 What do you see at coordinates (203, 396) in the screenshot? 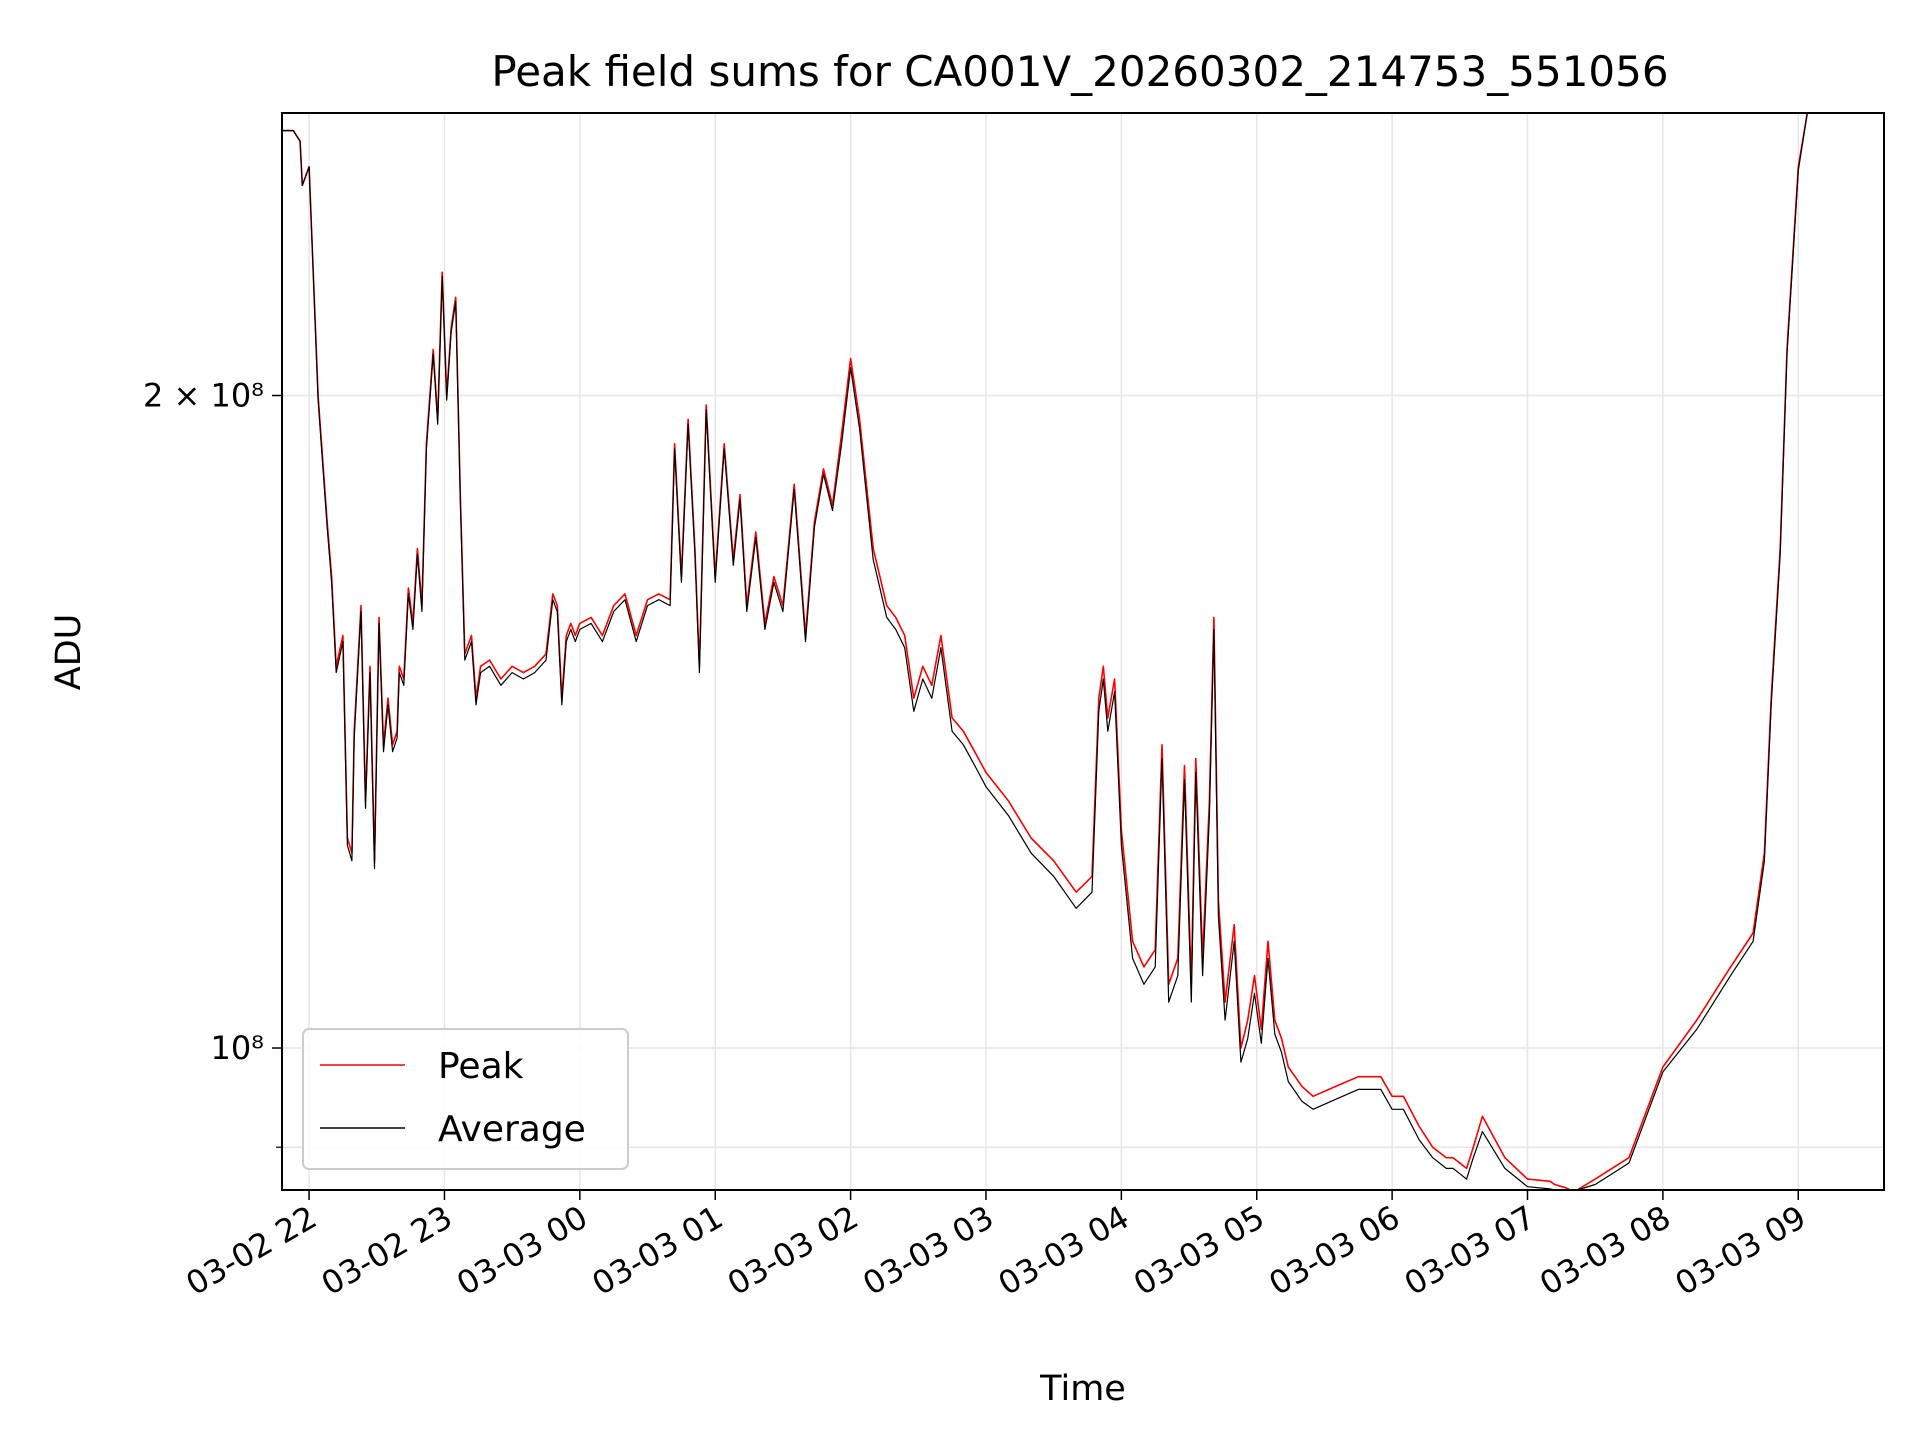
I see `y-tick-label: 2 × 10⁸` at bounding box center [203, 396].